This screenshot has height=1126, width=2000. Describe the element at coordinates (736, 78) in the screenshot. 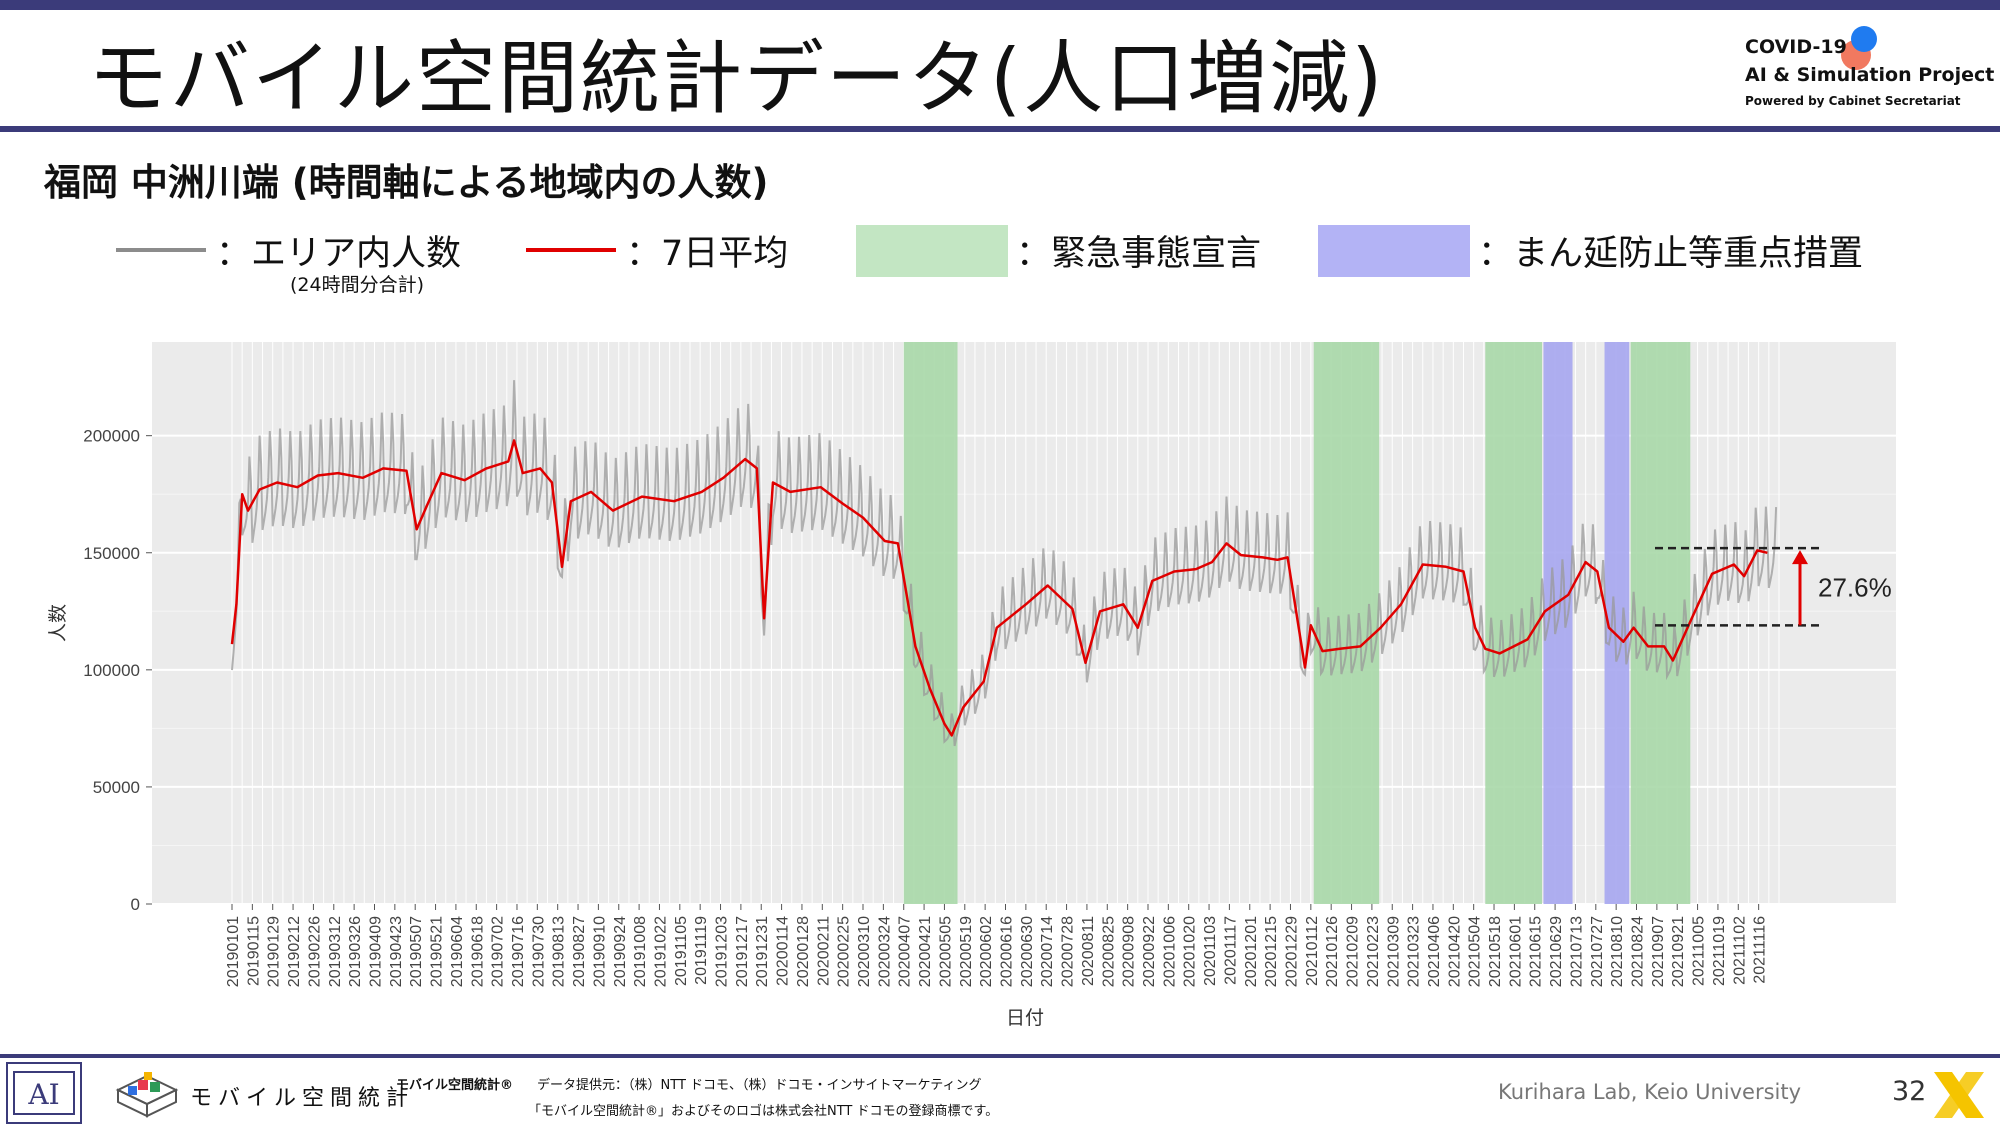

I see `page-title: モバイル空間統計データ(人口増減)` at that location.